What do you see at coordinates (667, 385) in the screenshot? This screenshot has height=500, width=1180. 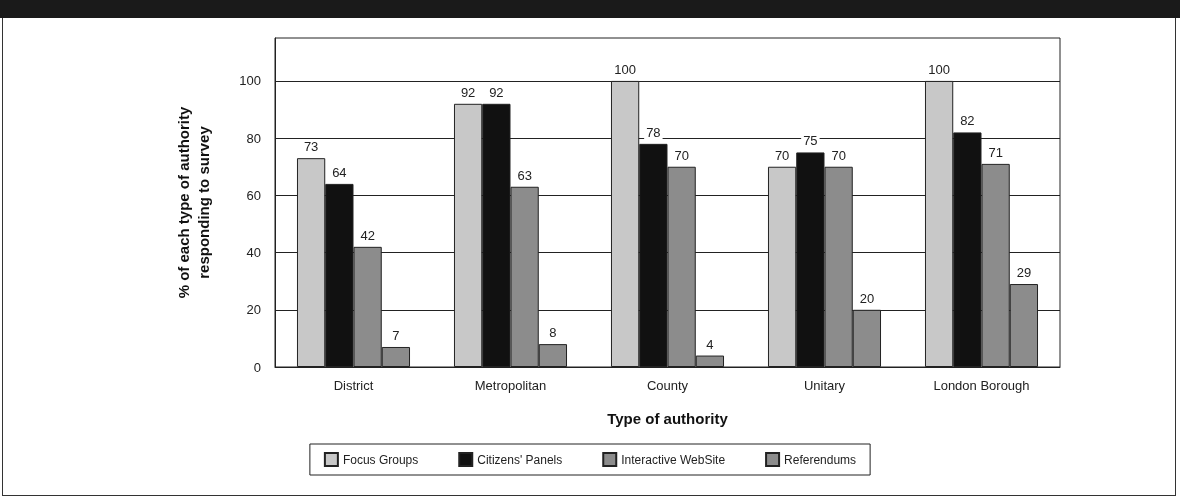 I see `x-tick-label: County` at bounding box center [667, 385].